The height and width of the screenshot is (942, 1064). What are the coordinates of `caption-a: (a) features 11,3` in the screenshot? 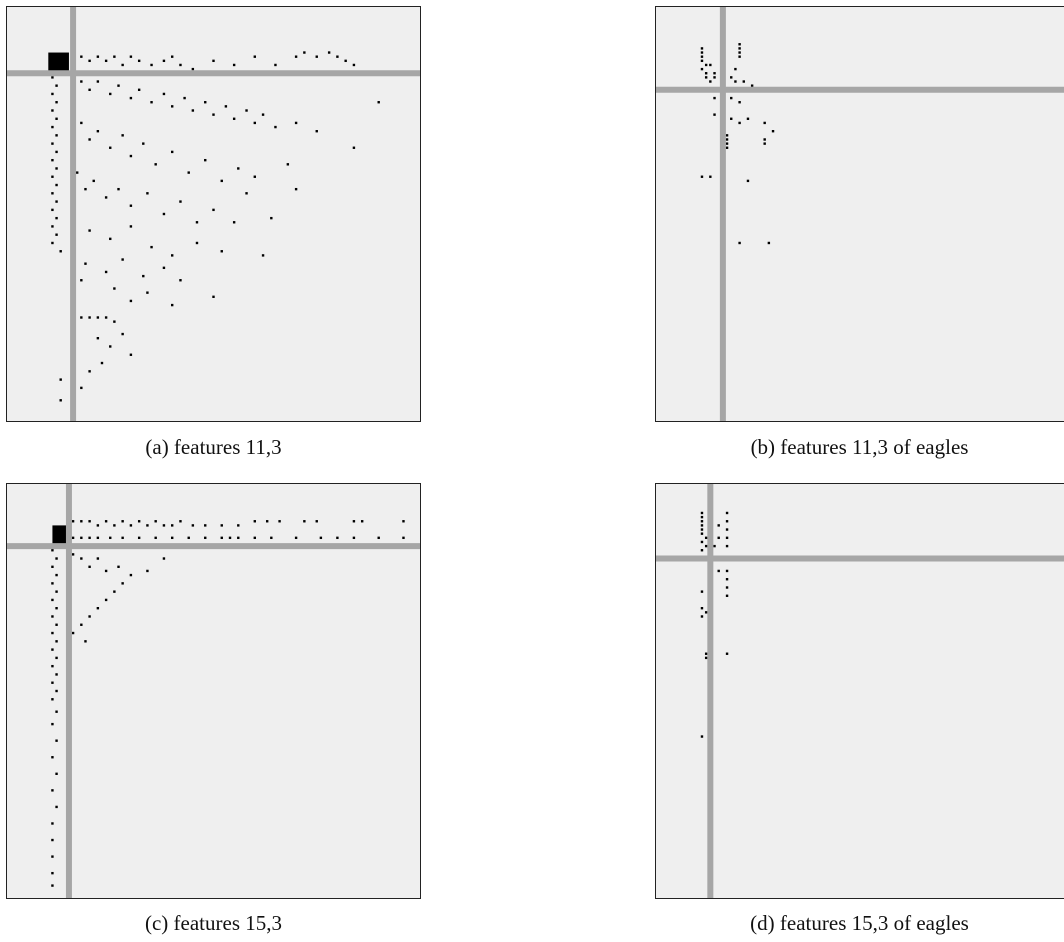 It's located at (213, 447).